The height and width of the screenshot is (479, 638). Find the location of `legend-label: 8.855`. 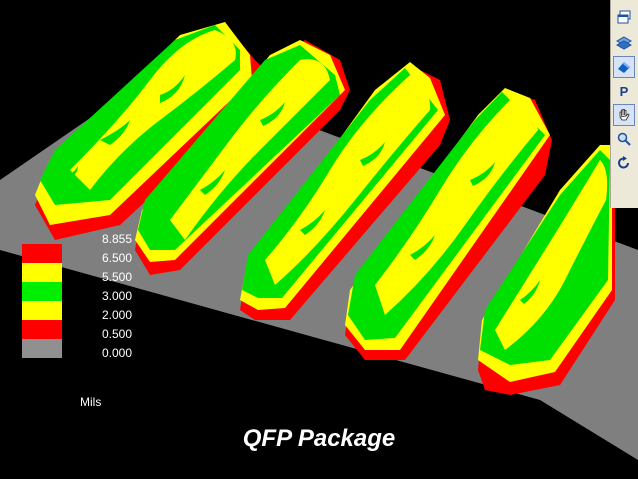

legend-label: 8.855 is located at coordinates (117, 239).